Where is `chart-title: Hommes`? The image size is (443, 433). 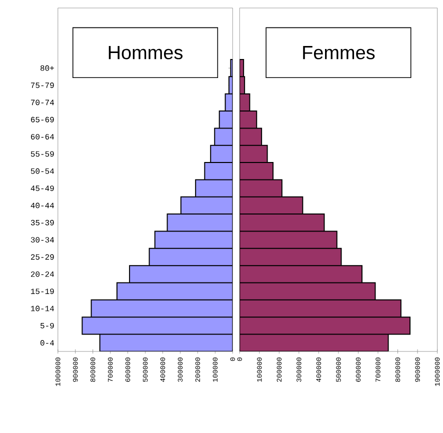 chart-title: Hommes is located at coordinates (145, 53).